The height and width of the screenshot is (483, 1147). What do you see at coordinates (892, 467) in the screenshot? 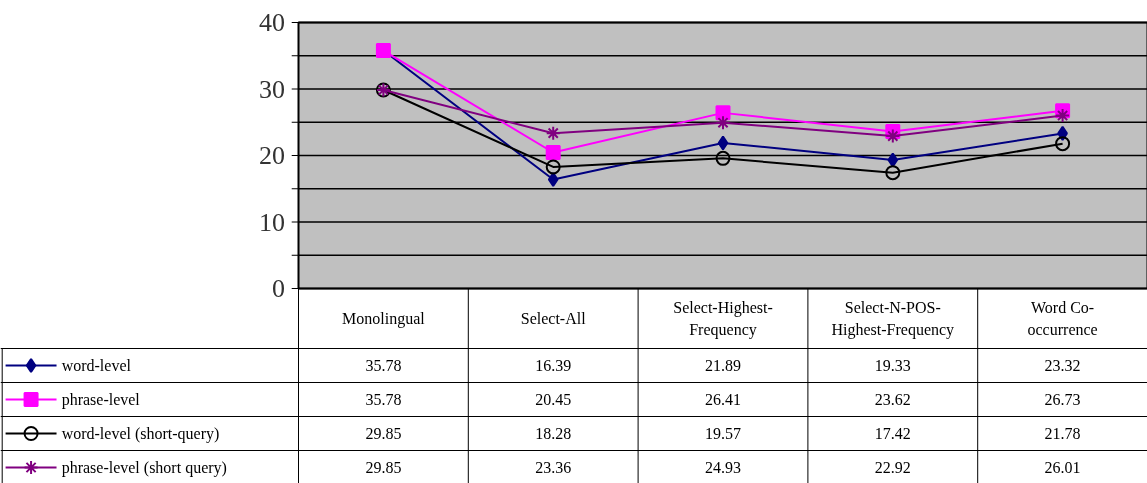
I see `data-label: 22.92` at bounding box center [892, 467].